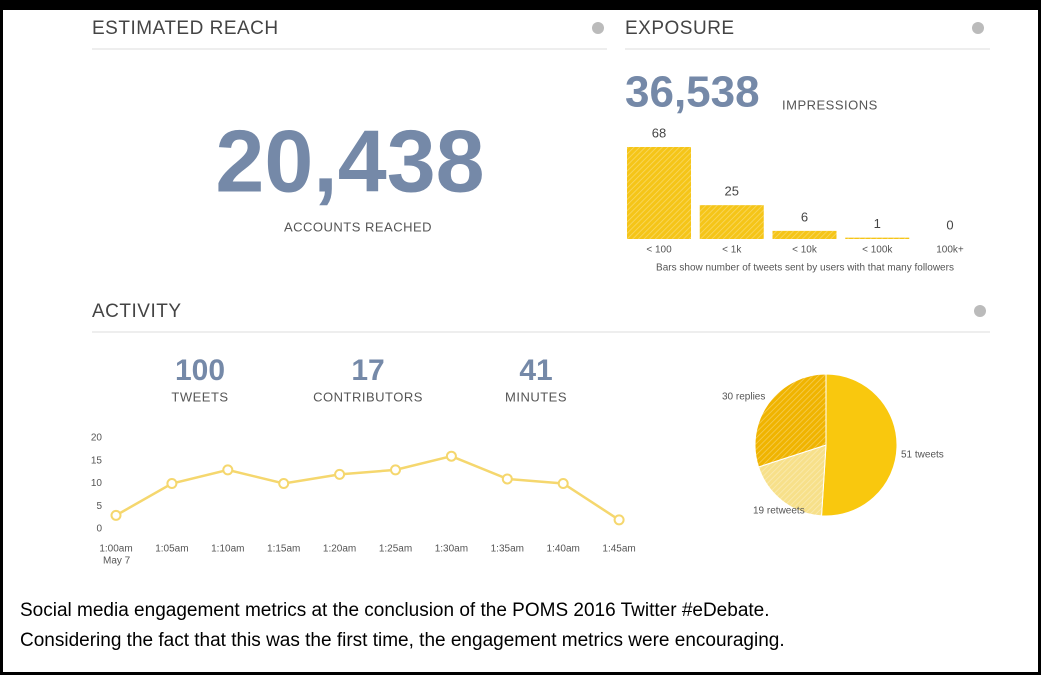 The height and width of the screenshot is (675, 1041). I want to click on x-tick-label: < 100k, so click(877, 250).